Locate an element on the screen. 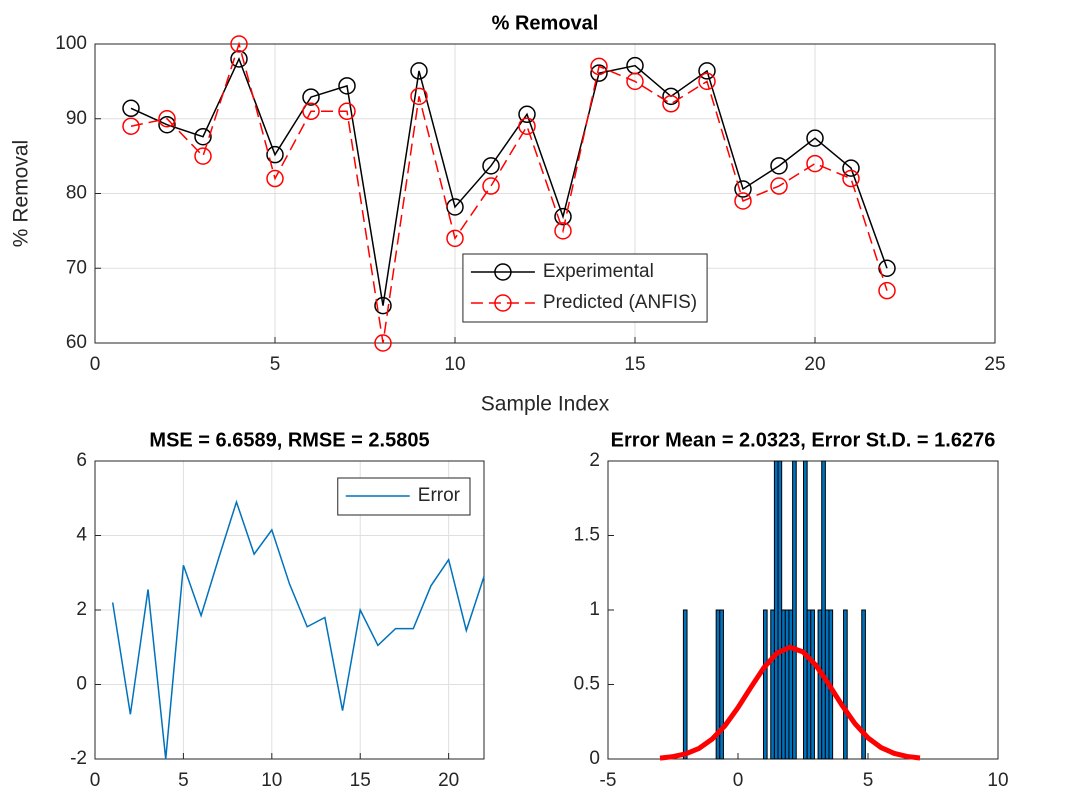  y-tick-label: -2 is located at coordinates (78, 758).